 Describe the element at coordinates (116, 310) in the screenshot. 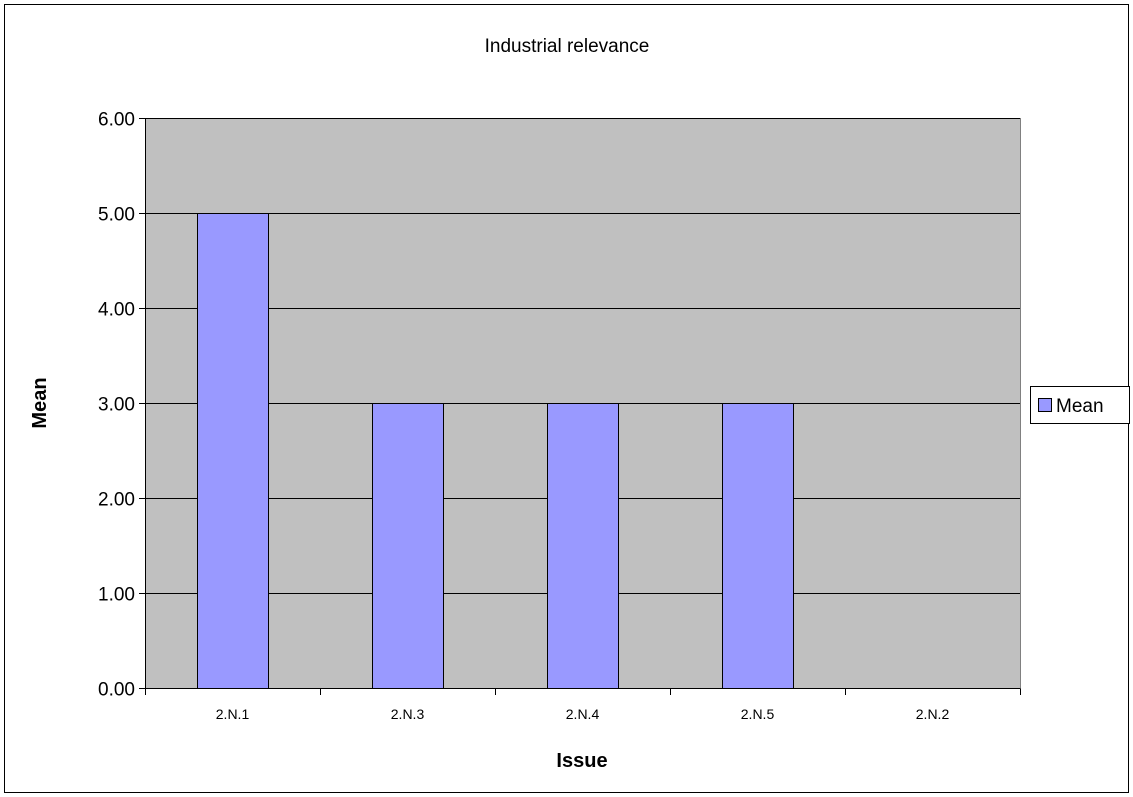

I see `y-tick-label: 4.00` at that location.